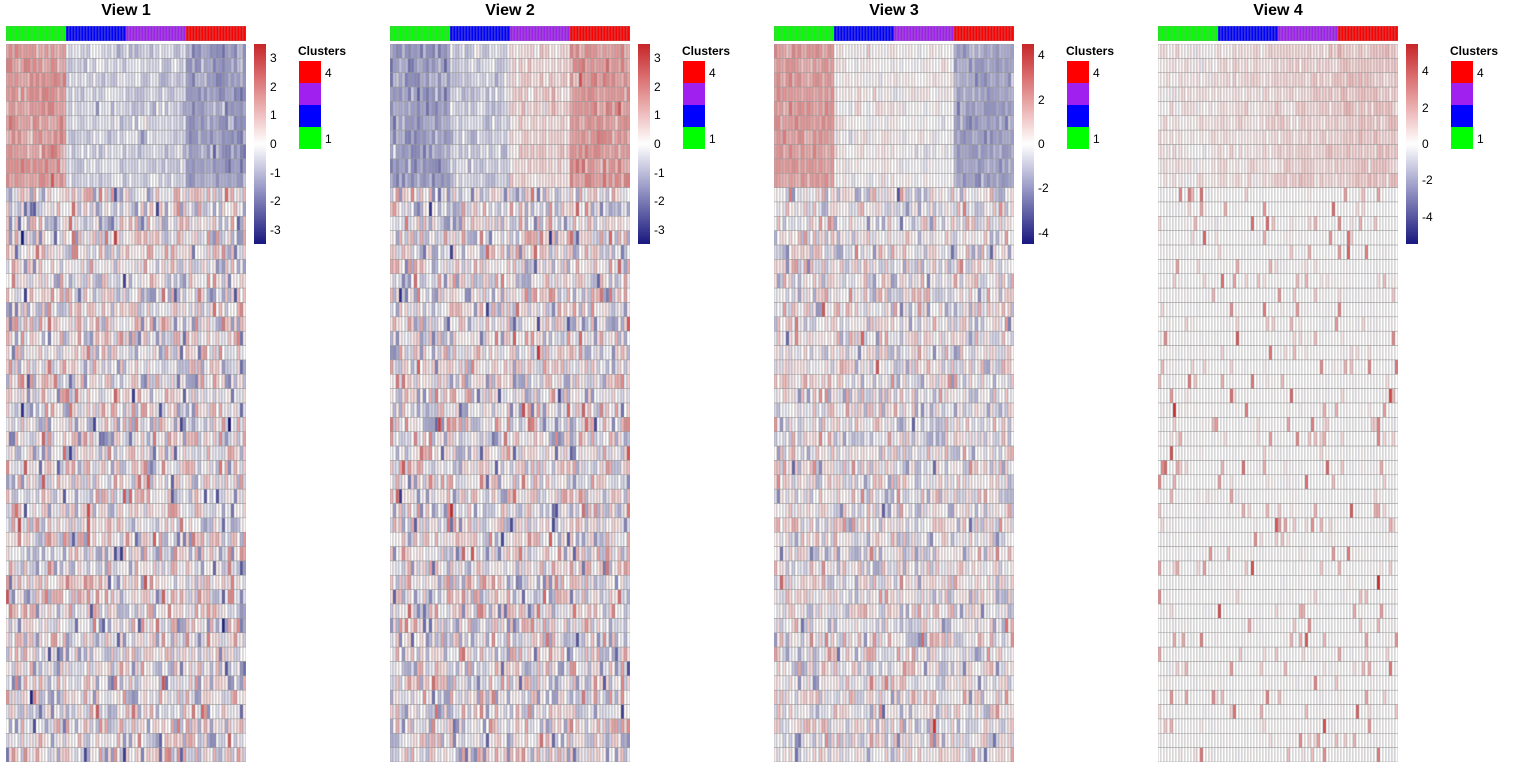  Describe the element at coordinates (273, 86) in the screenshot. I see `color-scale-tick-label: 2` at that location.